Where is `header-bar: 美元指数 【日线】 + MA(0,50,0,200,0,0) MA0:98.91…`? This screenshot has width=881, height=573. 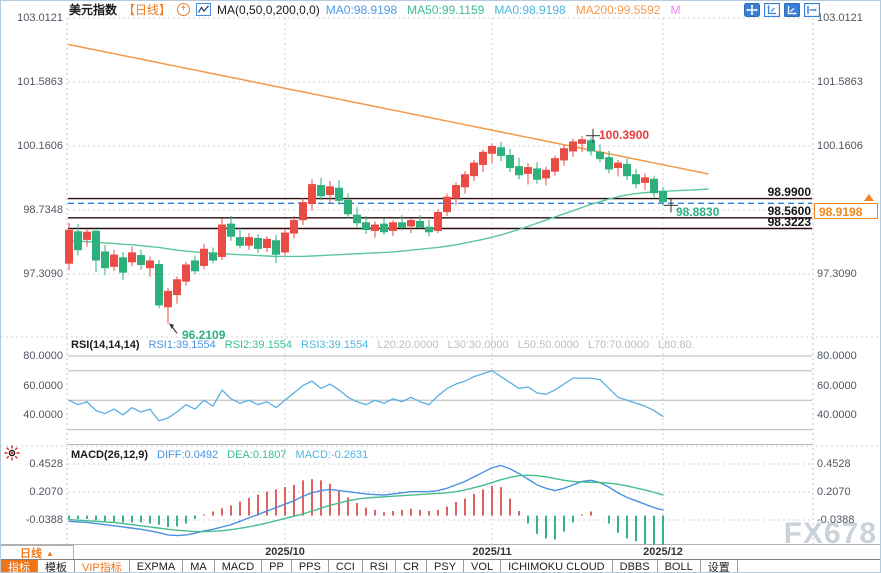
header-bar: 美元指数 【日线】 + MA(0,50,0,200,0,0) MA0:98.91… is located at coordinates (375, 10).